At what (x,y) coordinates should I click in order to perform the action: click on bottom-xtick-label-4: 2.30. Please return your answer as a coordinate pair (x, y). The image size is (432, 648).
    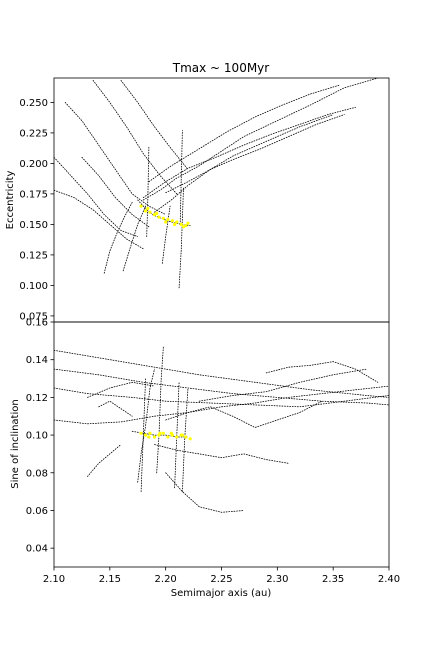
    Looking at the image, I should click on (277, 579).